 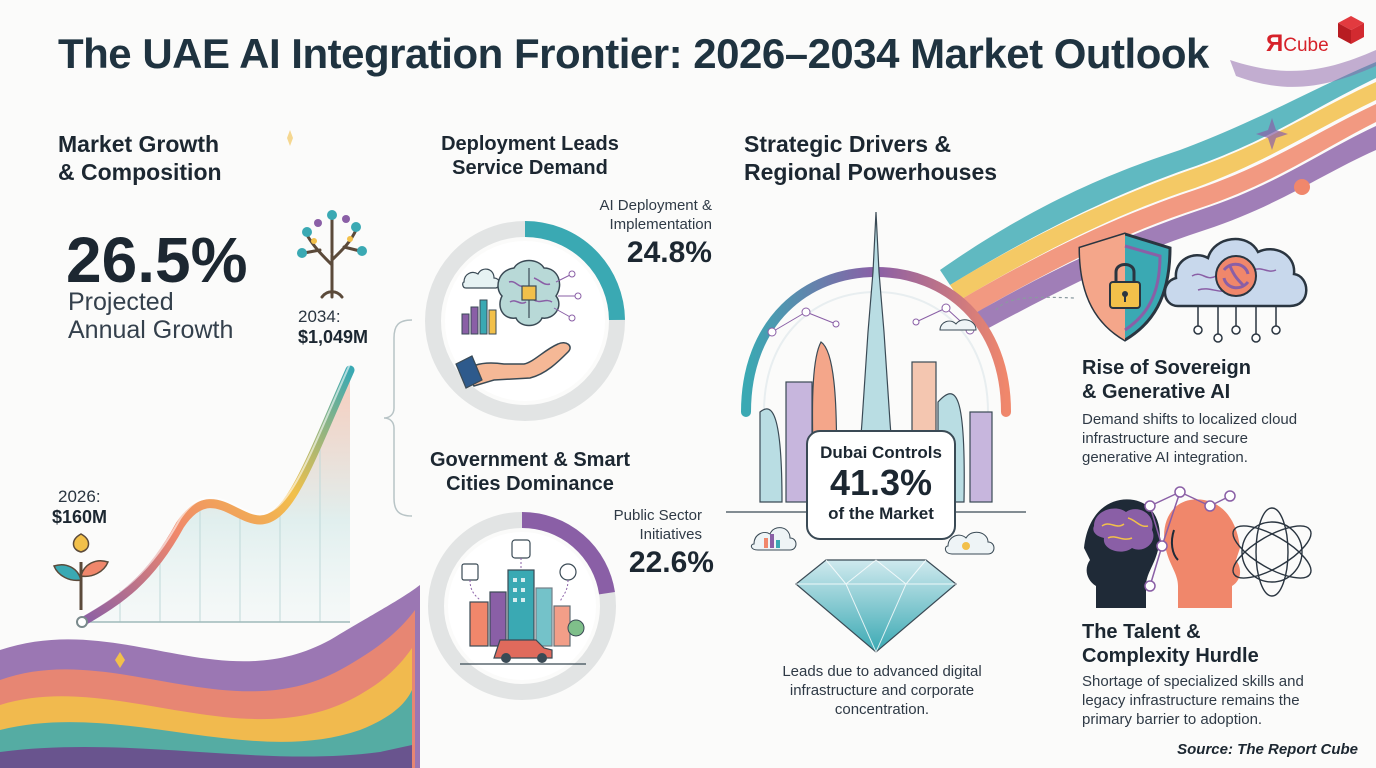 I want to click on talent-text-line1: Shortage of specialized skills and, so click(x=1193, y=681).